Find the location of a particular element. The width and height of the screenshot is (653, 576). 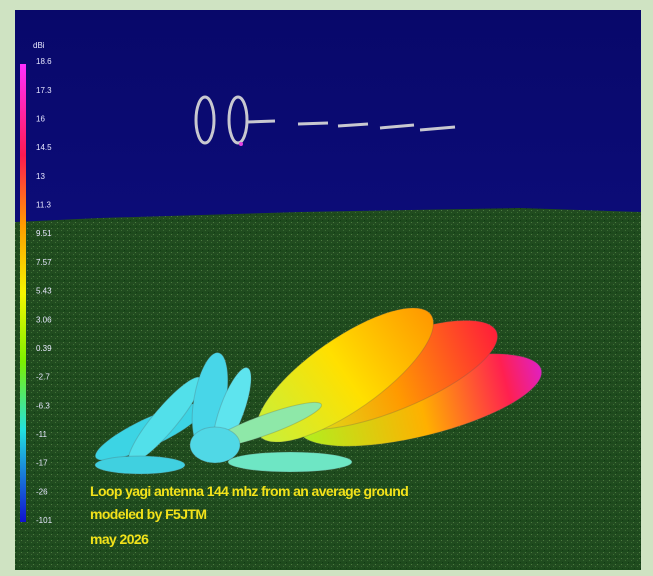

color-bar-label: 5.43 is located at coordinates (44, 291).